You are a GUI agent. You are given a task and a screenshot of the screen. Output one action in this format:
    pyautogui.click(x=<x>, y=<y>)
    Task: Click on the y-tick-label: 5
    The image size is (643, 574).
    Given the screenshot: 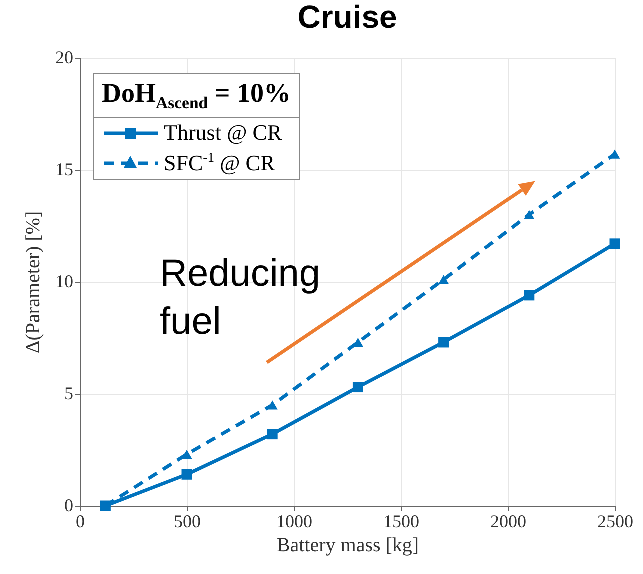 What is the action you would take?
    pyautogui.click(x=69, y=394)
    